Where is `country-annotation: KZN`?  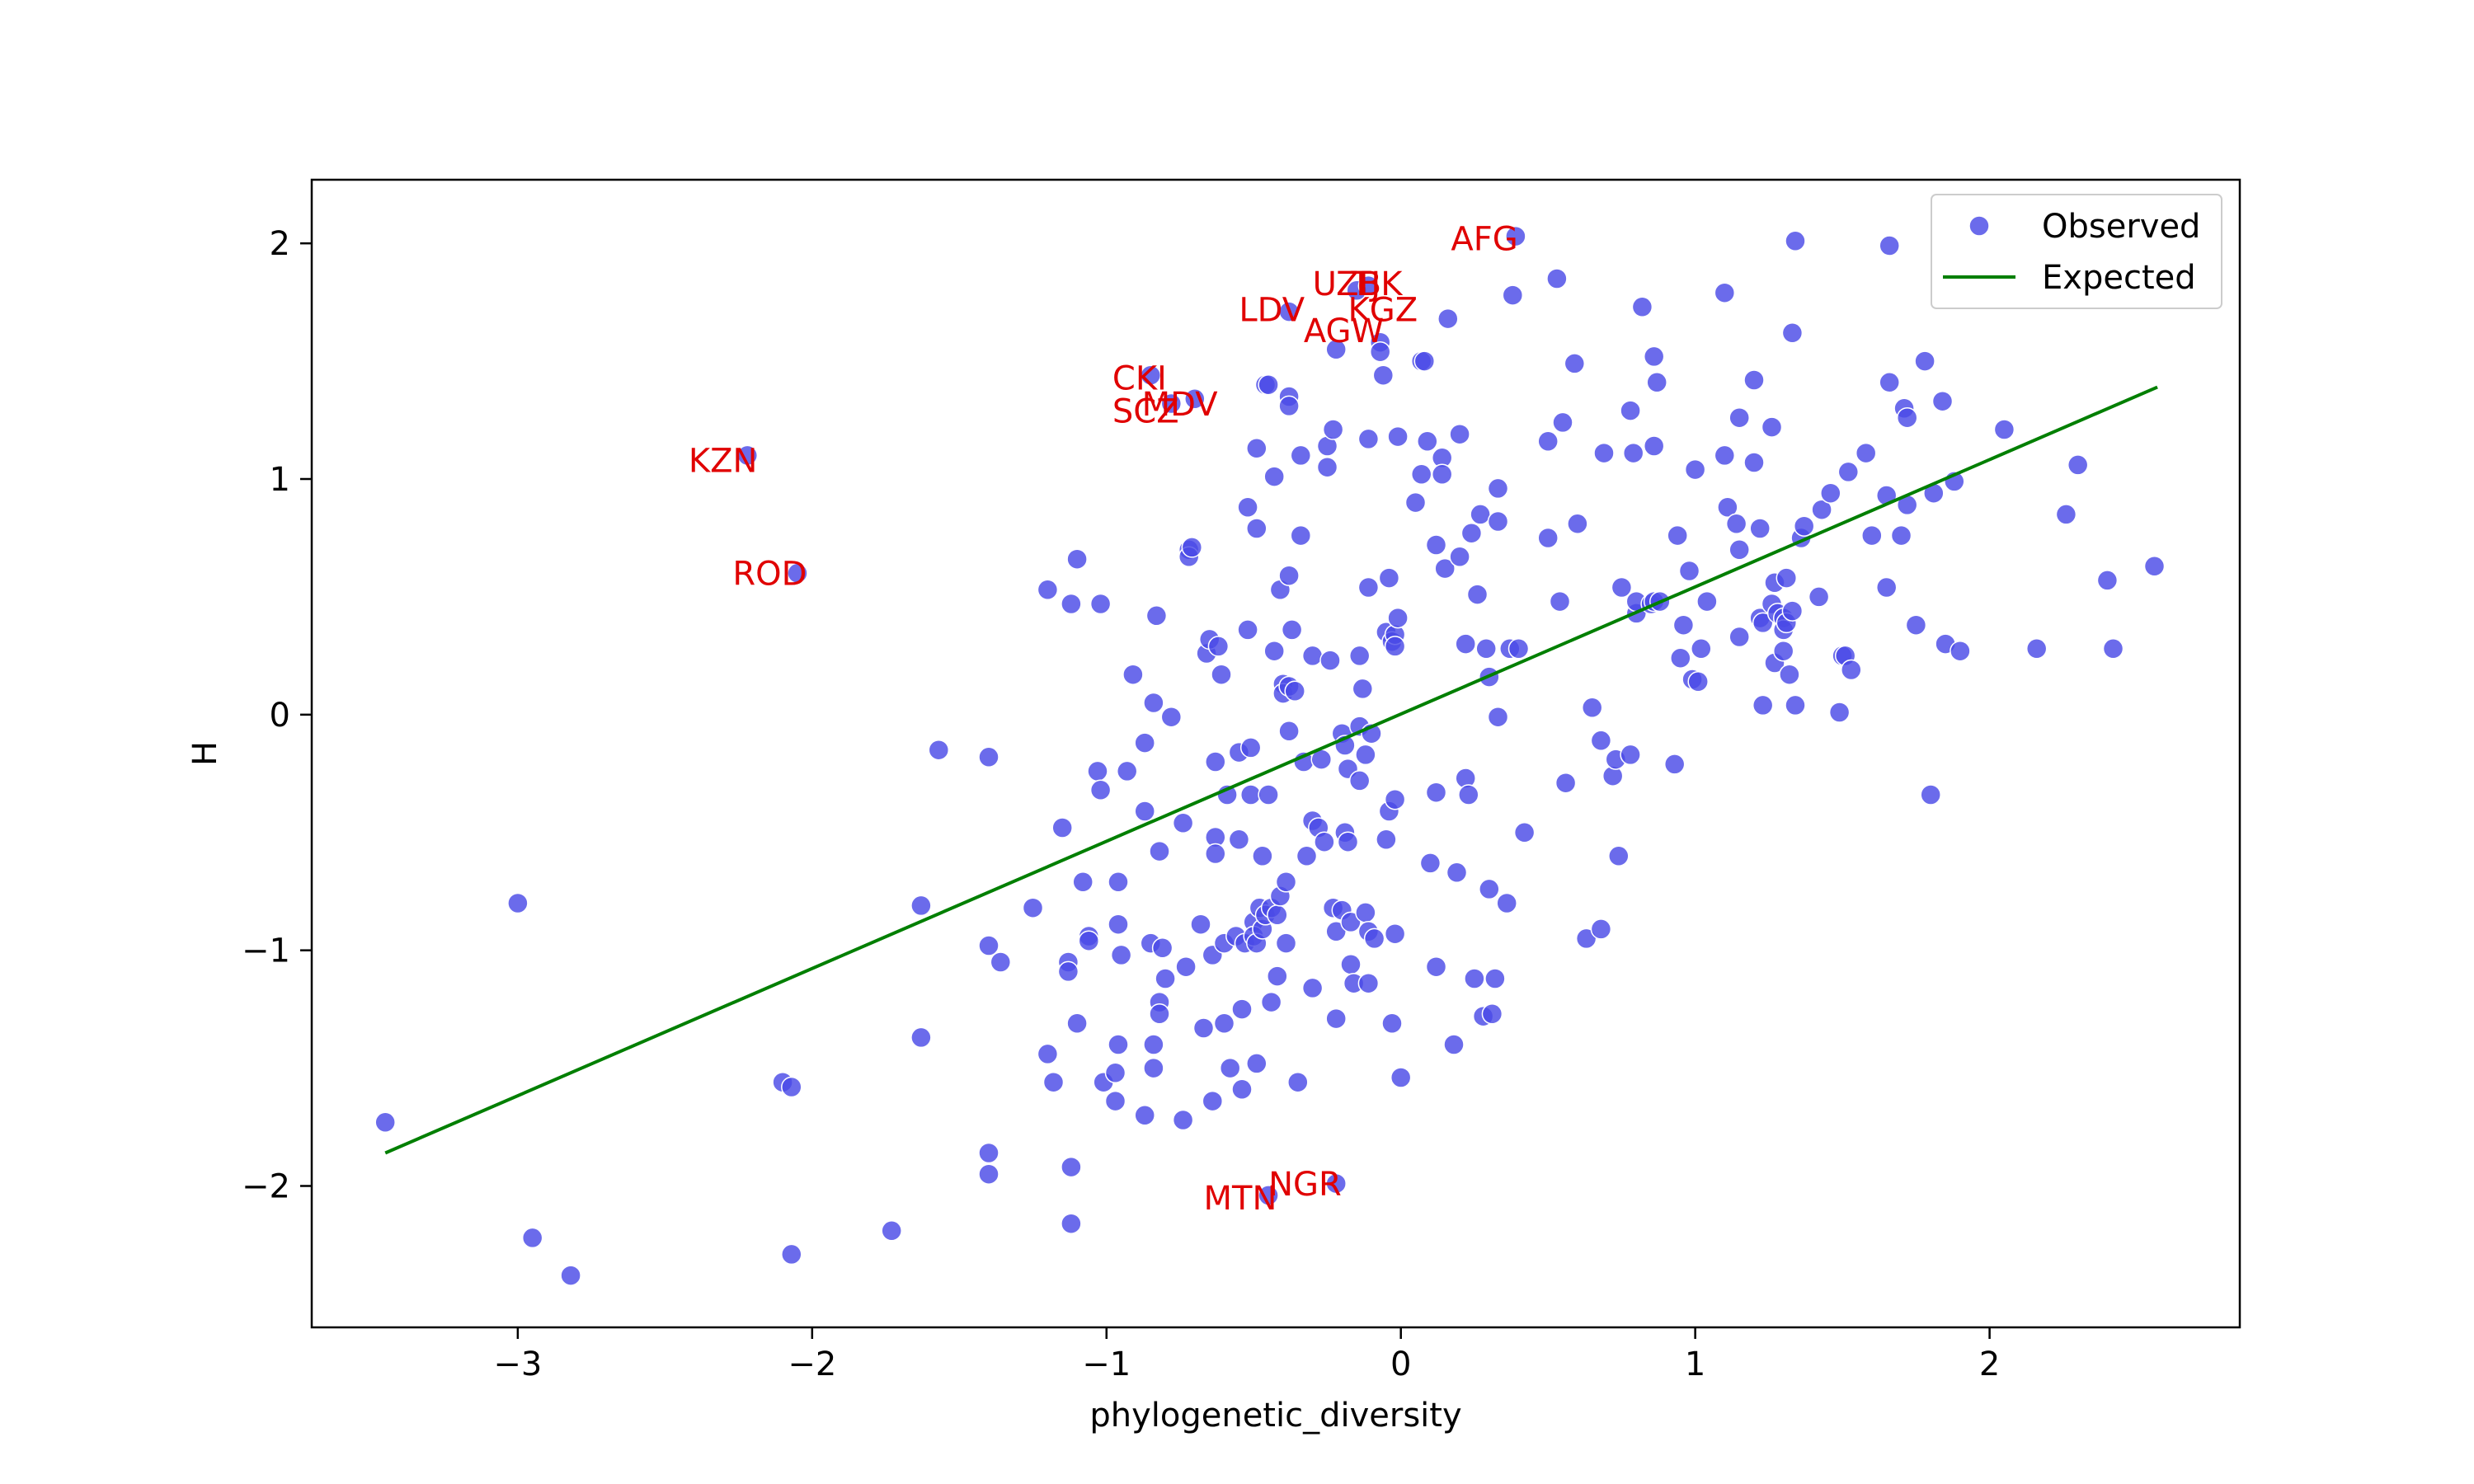
country-annotation: KZN is located at coordinates (723, 461).